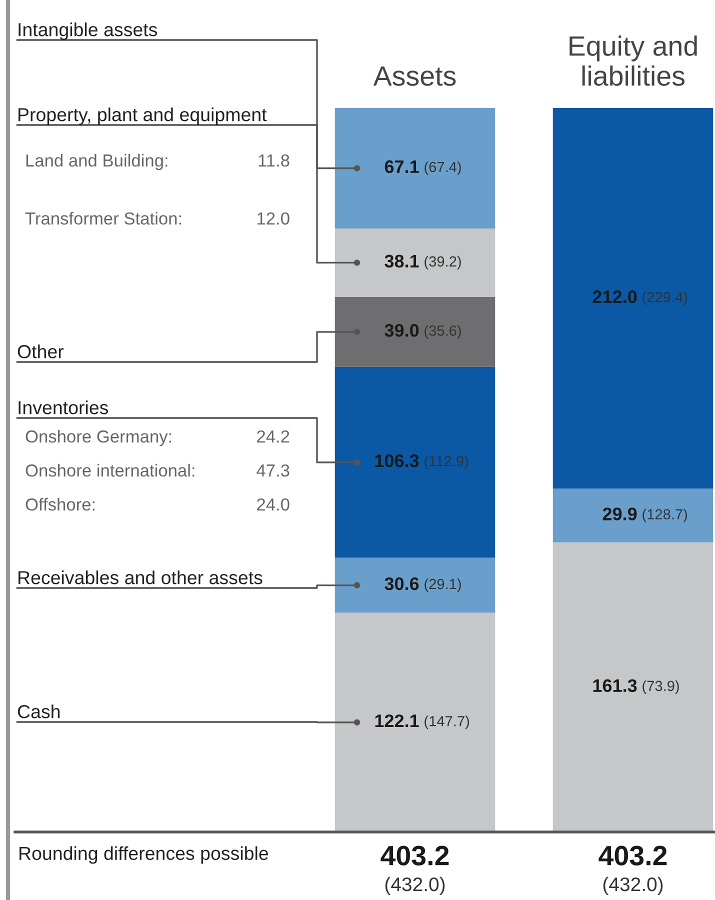 The image size is (715, 900). Describe the element at coordinates (414, 76) in the screenshot. I see `x-tick-label: Assets` at that location.